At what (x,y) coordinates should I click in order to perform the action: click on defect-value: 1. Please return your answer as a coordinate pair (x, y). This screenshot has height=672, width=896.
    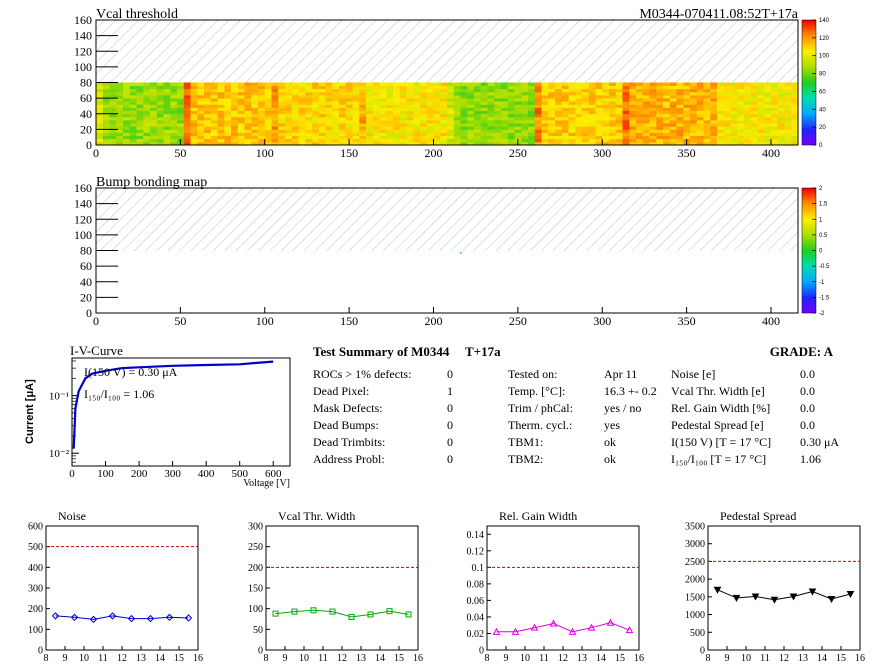
    Looking at the image, I should click on (450, 391).